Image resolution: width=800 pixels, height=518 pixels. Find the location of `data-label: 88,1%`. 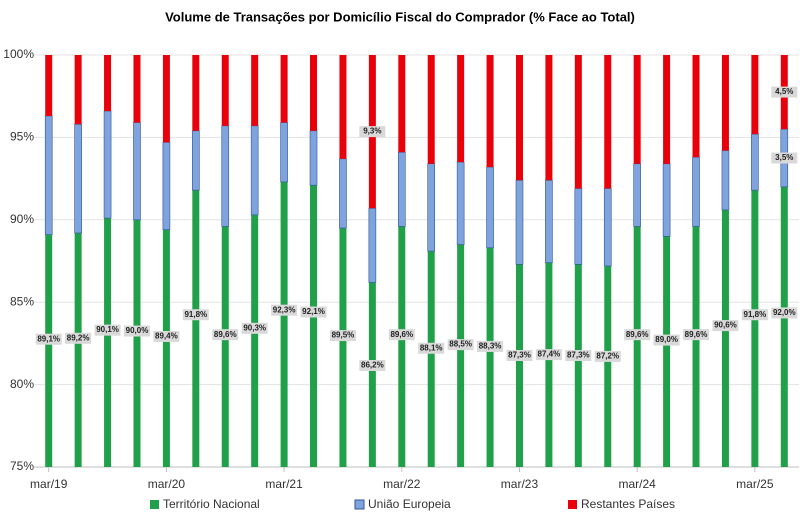

data-label: 88,1% is located at coordinates (431, 347).